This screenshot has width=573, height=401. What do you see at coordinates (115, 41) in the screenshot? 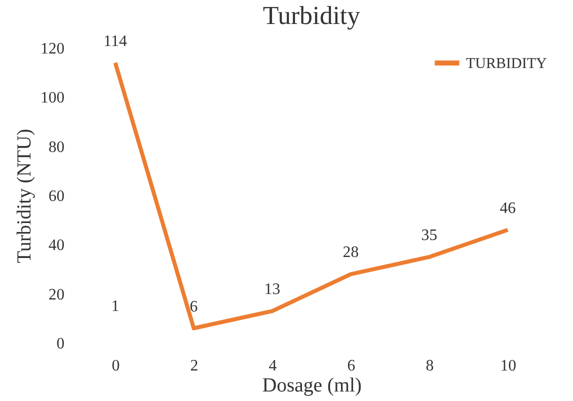
I see `data-label: 114` at bounding box center [115, 41].